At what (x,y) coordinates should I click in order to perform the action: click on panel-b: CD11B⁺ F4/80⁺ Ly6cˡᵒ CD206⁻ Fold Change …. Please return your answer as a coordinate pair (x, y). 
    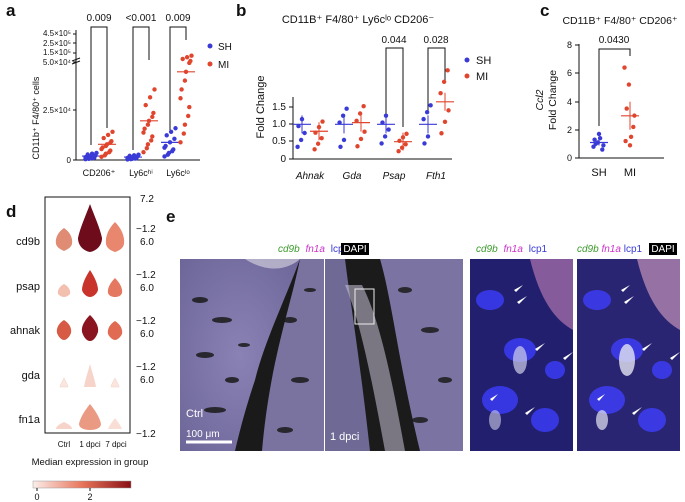
    Looking at the image, I should click on (373, 98).